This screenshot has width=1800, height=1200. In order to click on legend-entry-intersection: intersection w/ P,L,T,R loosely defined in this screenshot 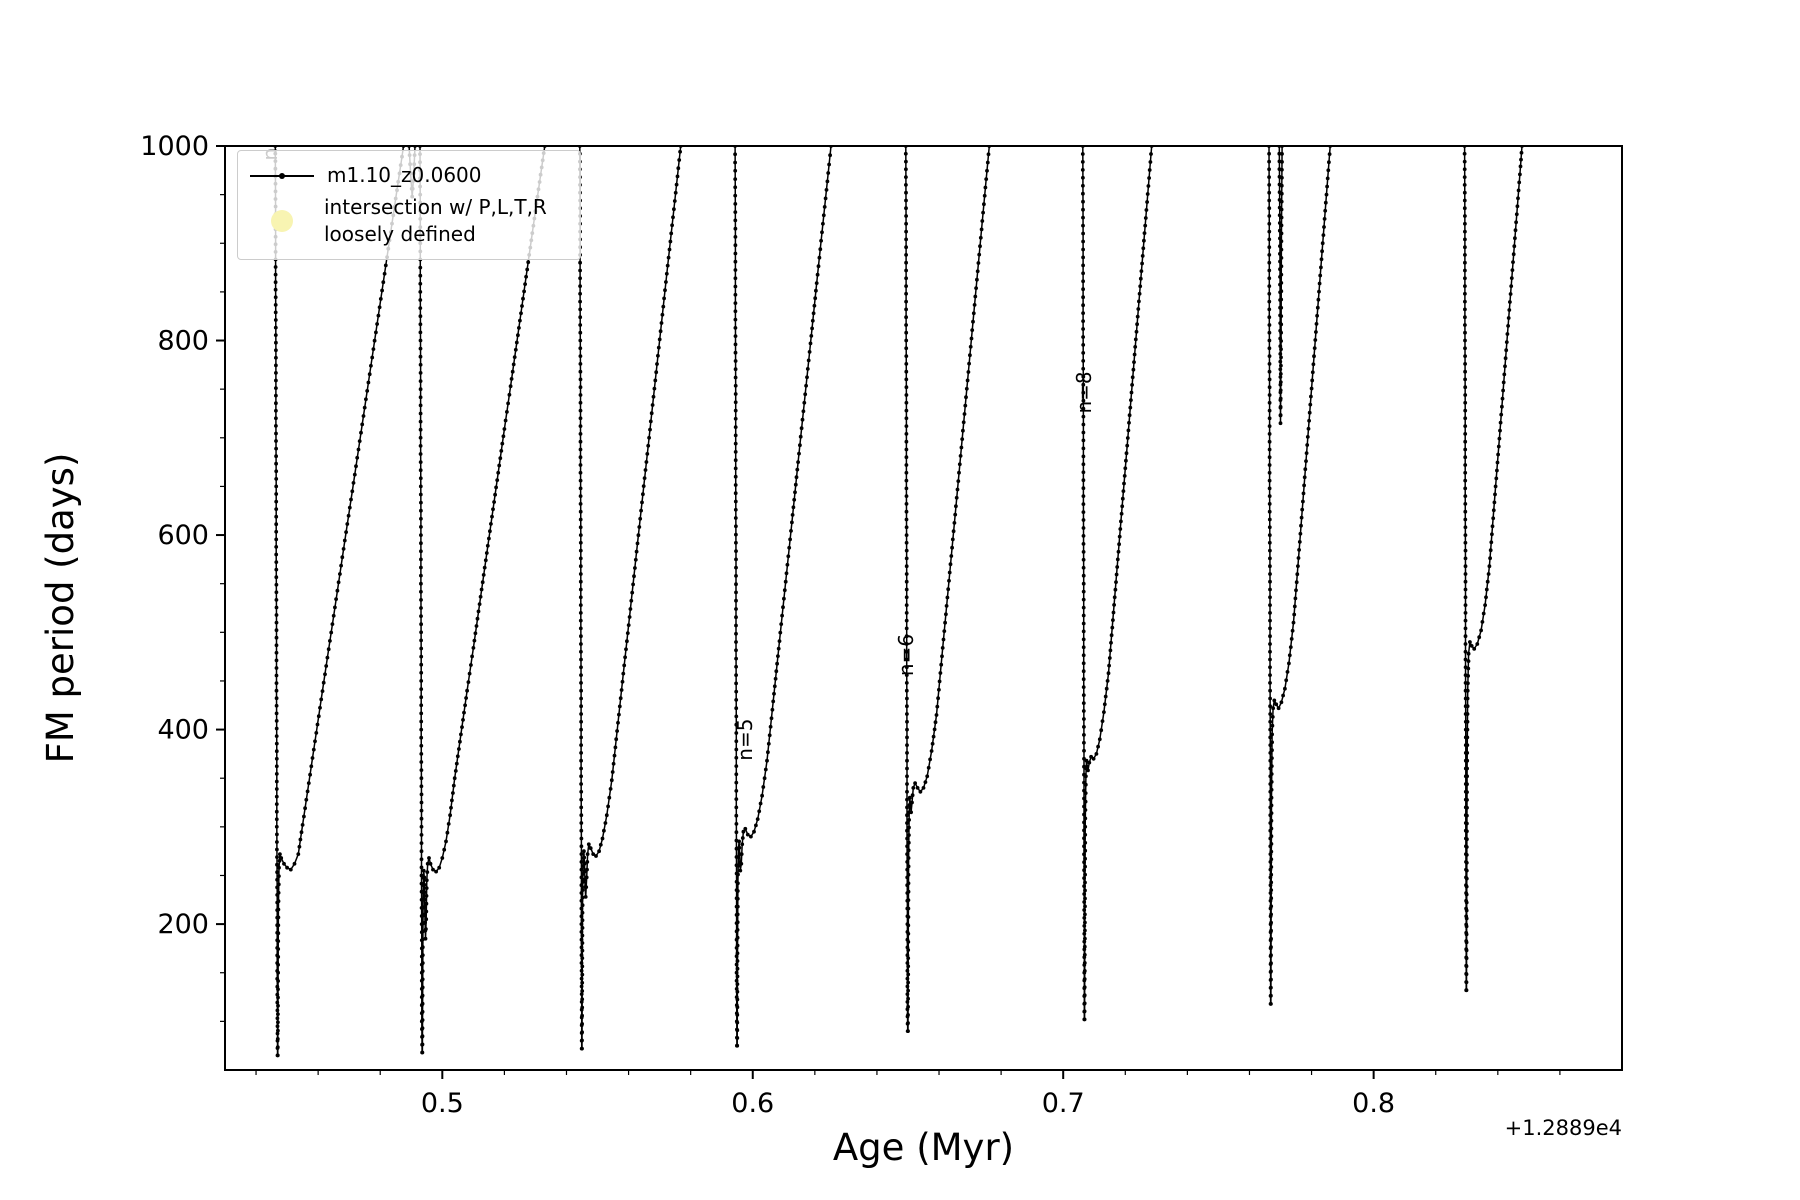, I will do `click(409, 221)`.